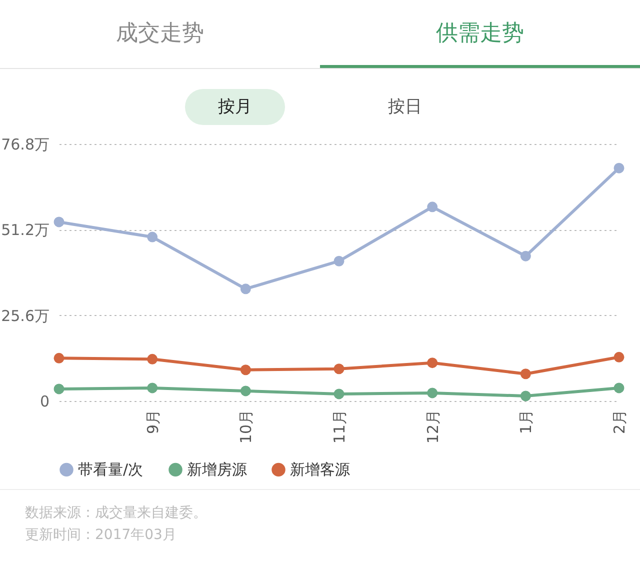  Describe the element at coordinates (339, 427) in the screenshot. I see `x-tick-label: 11月` at that location.